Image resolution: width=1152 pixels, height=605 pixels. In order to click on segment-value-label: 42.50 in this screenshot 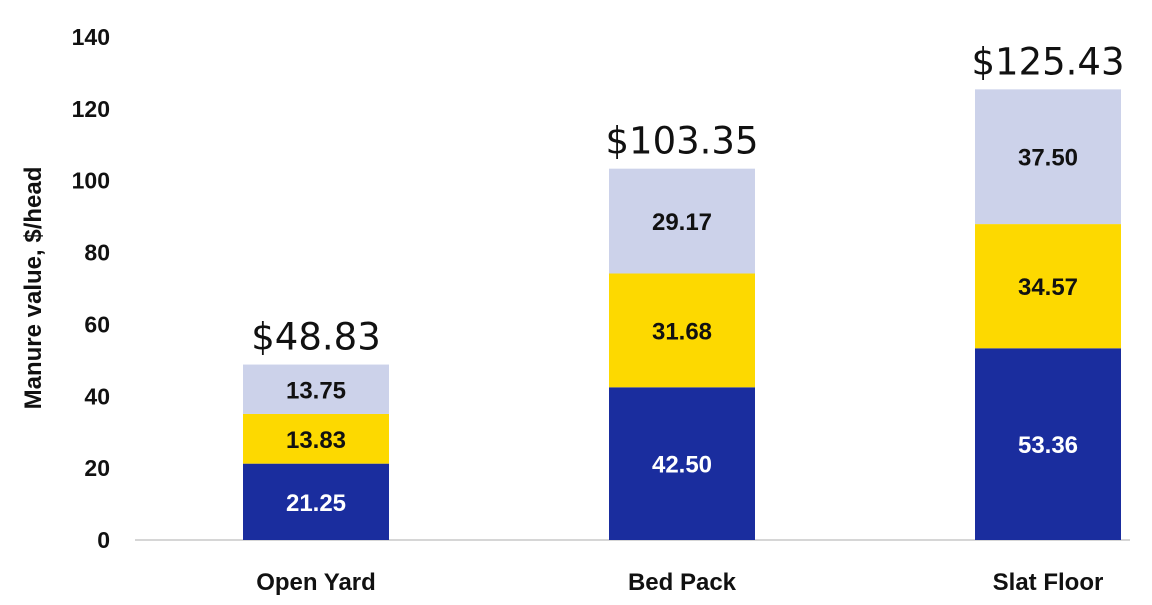, I will do `click(682, 465)`.